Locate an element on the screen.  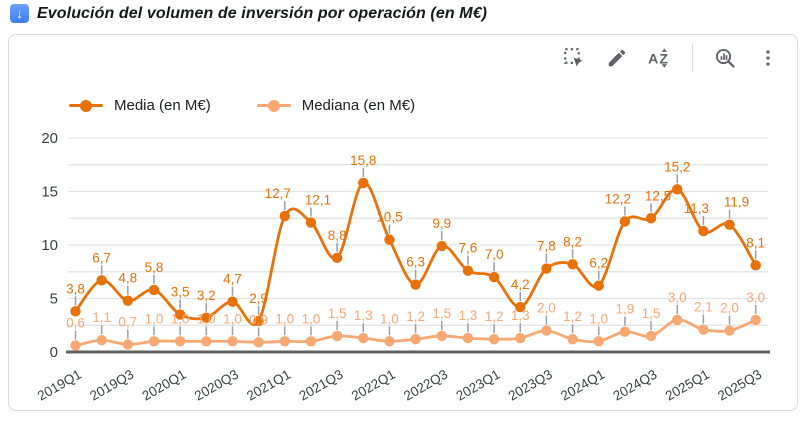
svg-text: 6,2 is located at coordinates (598, 263).